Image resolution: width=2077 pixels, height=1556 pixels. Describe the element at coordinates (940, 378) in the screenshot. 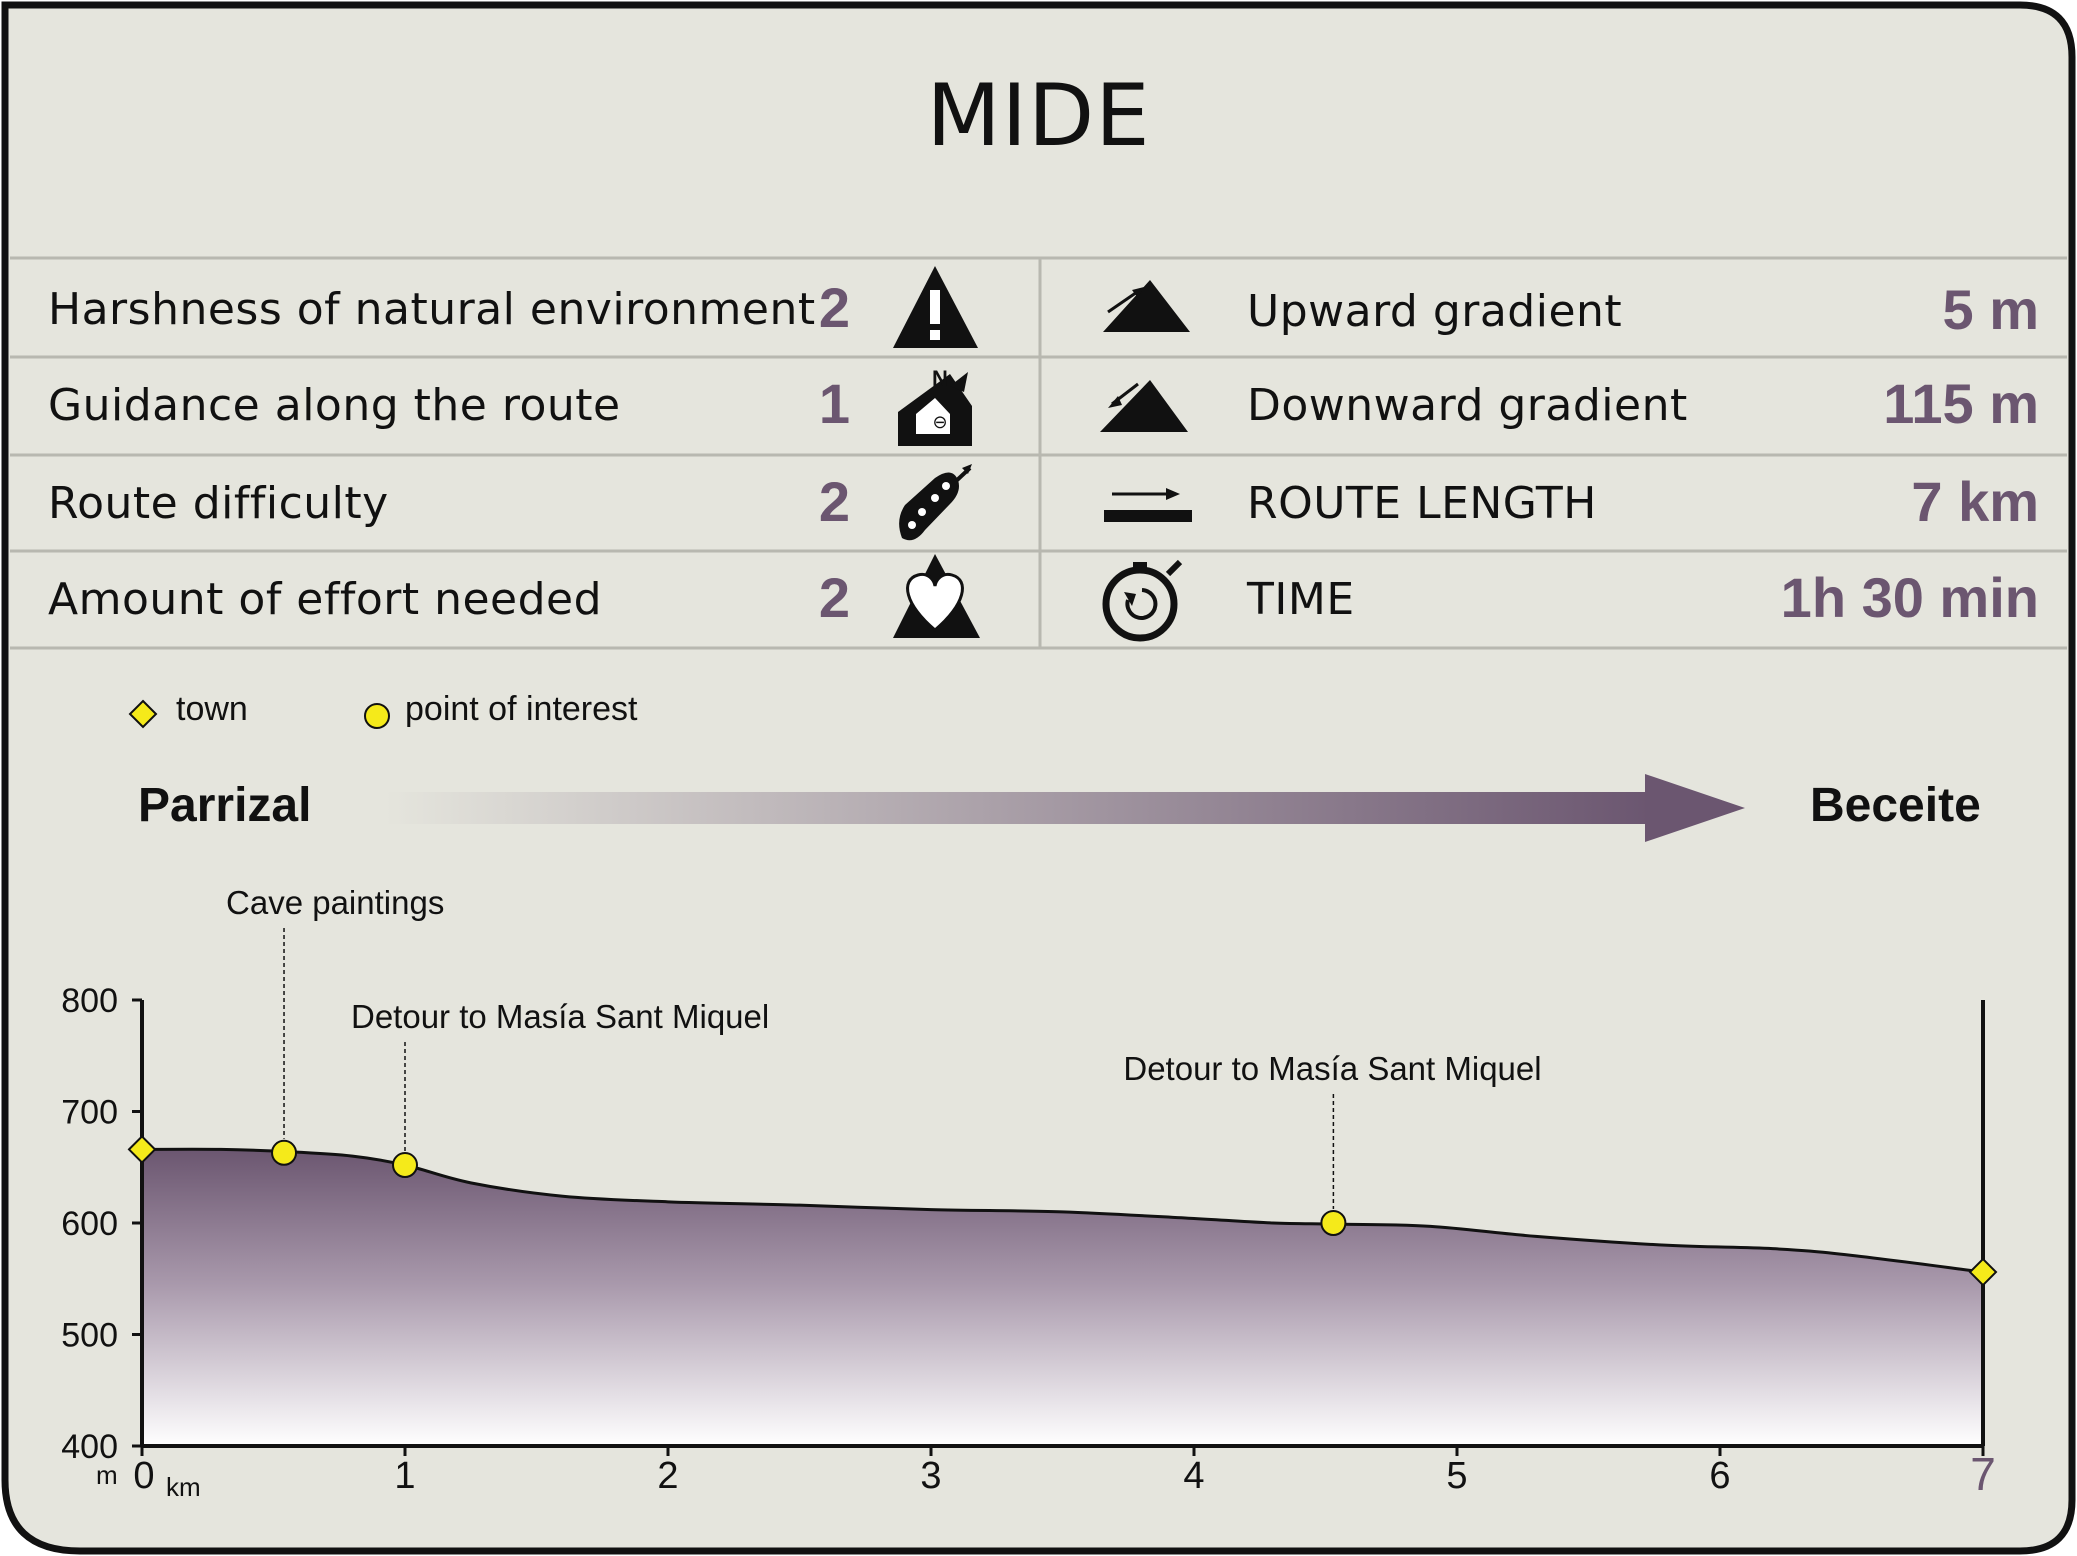

I see `svg-text: N` at that location.